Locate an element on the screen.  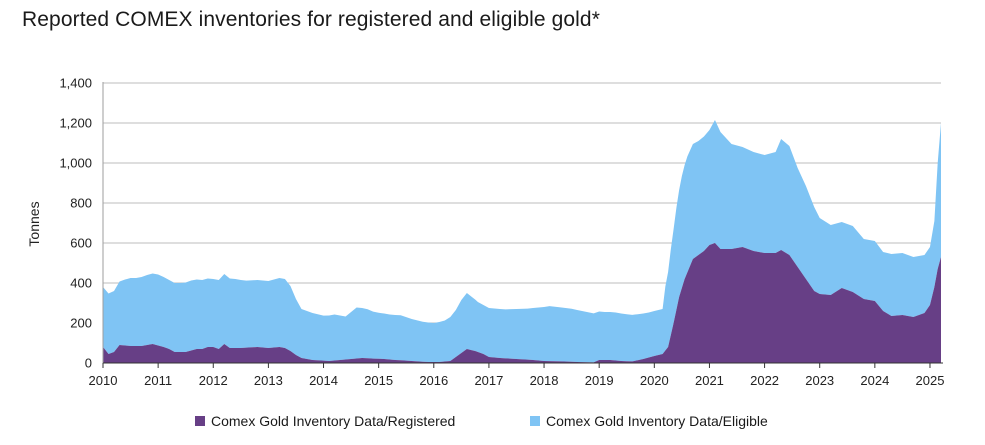
x-tick-label-2020: 2020 is located at coordinates (654, 380).